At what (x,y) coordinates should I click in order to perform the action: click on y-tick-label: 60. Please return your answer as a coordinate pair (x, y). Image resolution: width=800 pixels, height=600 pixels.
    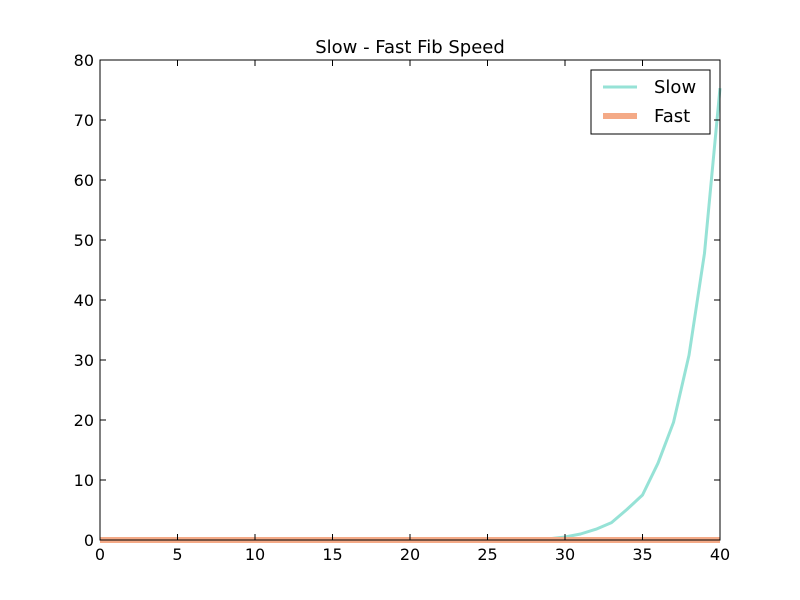
    Looking at the image, I should click on (84, 180).